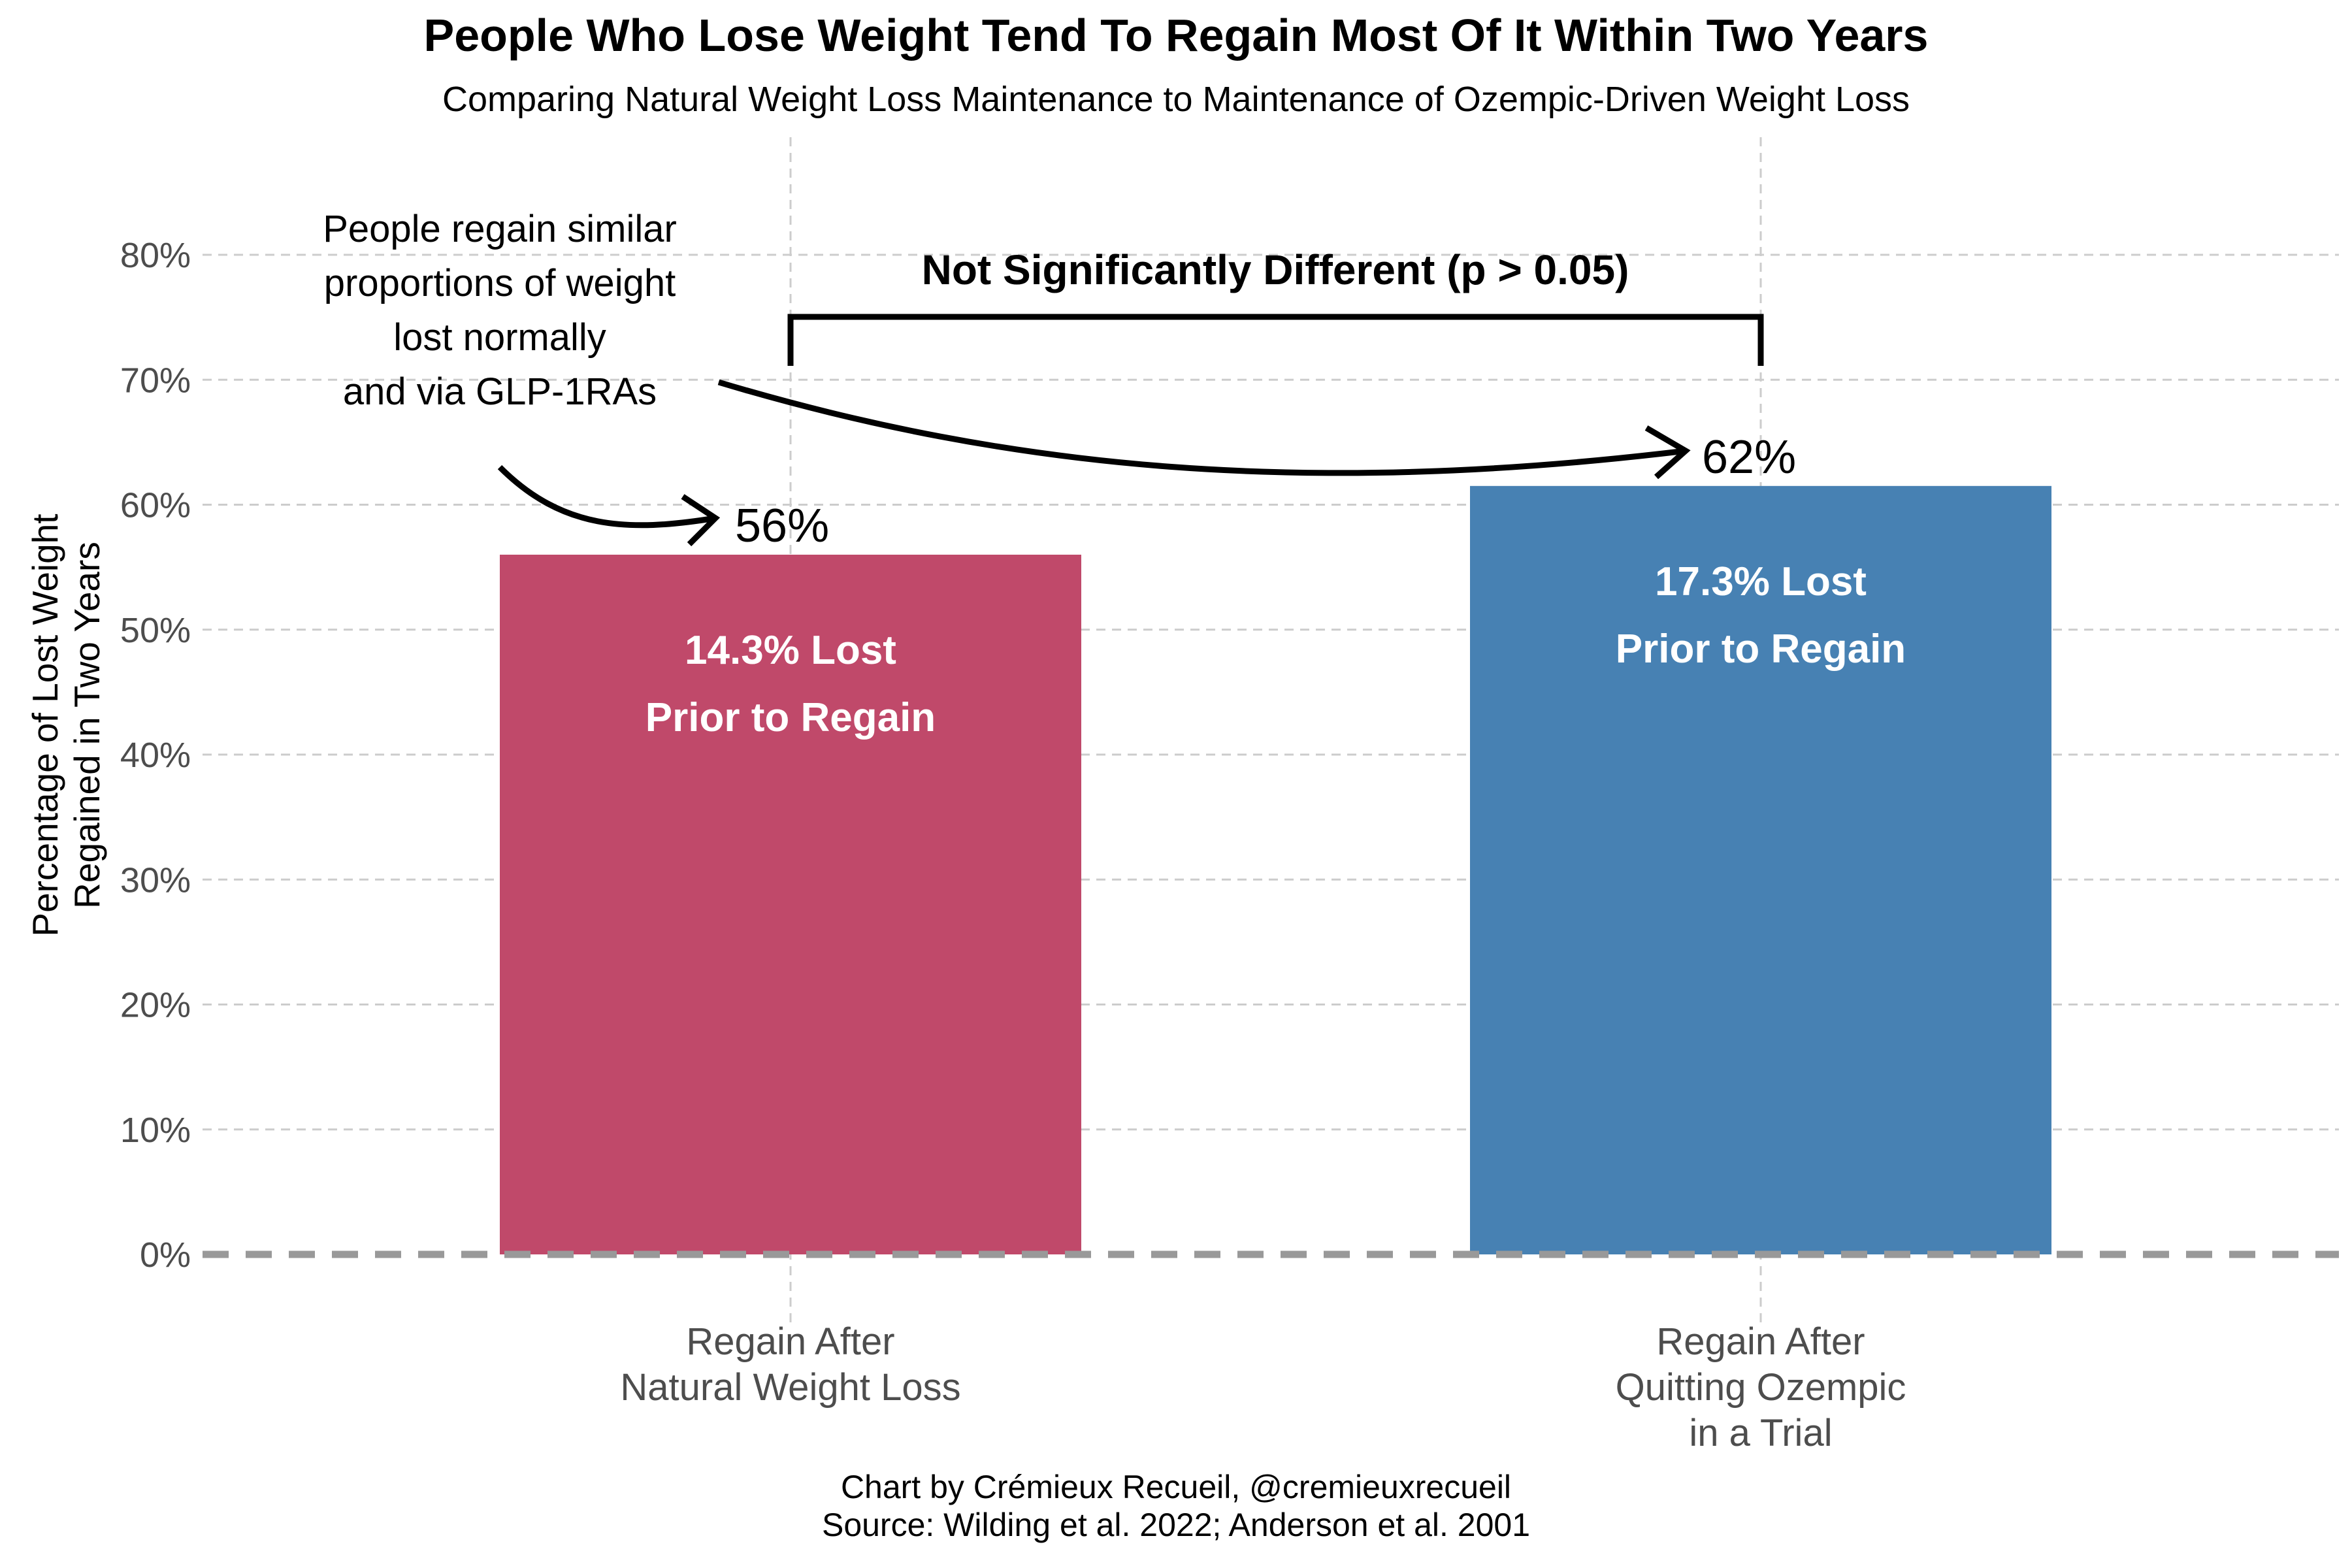 This screenshot has width=2352, height=1568. I want to click on note-text: People regain similar, so click(500, 229).